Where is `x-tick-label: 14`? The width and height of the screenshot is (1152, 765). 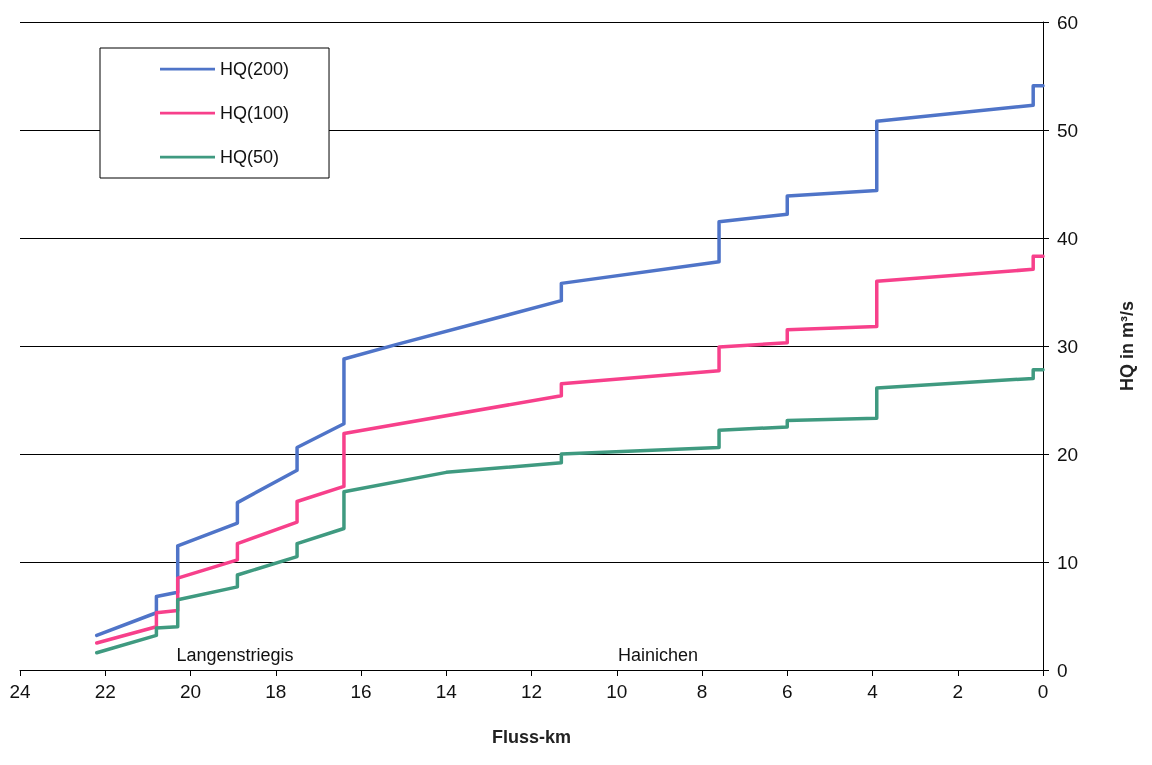
x-tick-label: 14 is located at coordinates (446, 691).